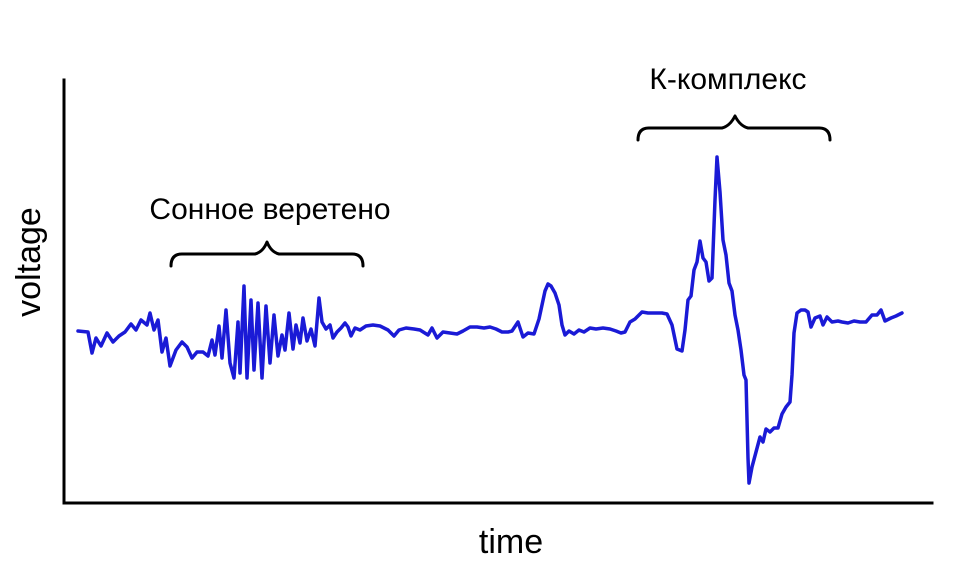  What do you see at coordinates (269, 209) in the screenshot?
I see `spindle-label: Сонное веретено` at bounding box center [269, 209].